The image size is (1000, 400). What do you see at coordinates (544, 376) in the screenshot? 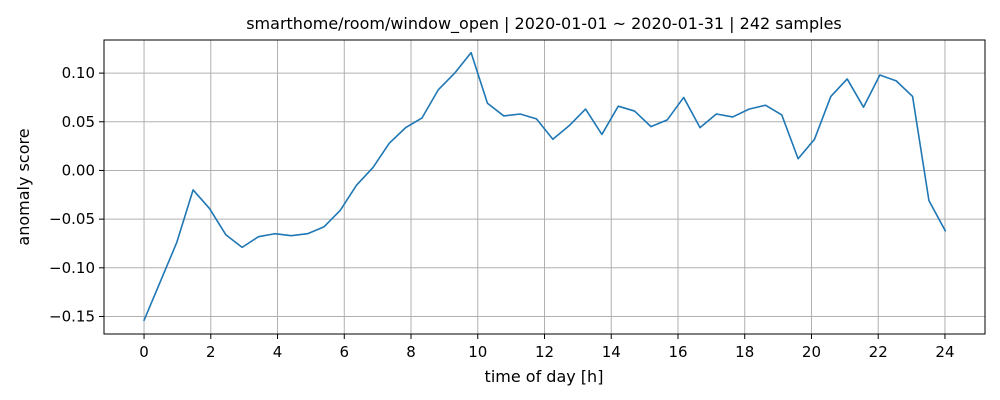
I see `x-axis-label: time of day [h]` at bounding box center [544, 376].